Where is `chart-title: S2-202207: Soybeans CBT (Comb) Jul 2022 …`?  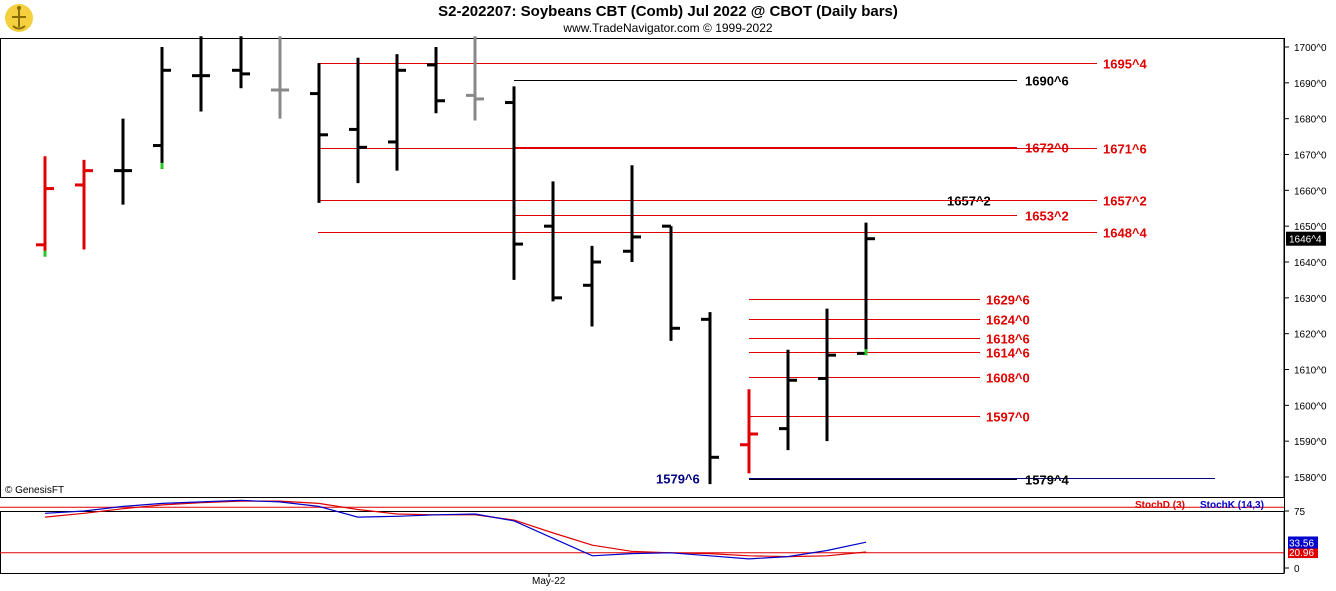 chart-title: S2-202207: Soybeans CBT (Comb) Jul 2022 … is located at coordinates (668, 11).